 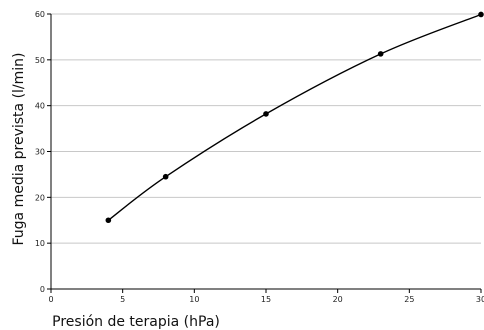 What do you see at coordinates (40, 243) in the screenshot?
I see `y-tick-label-1: 10` at bounding box center [40, 243].